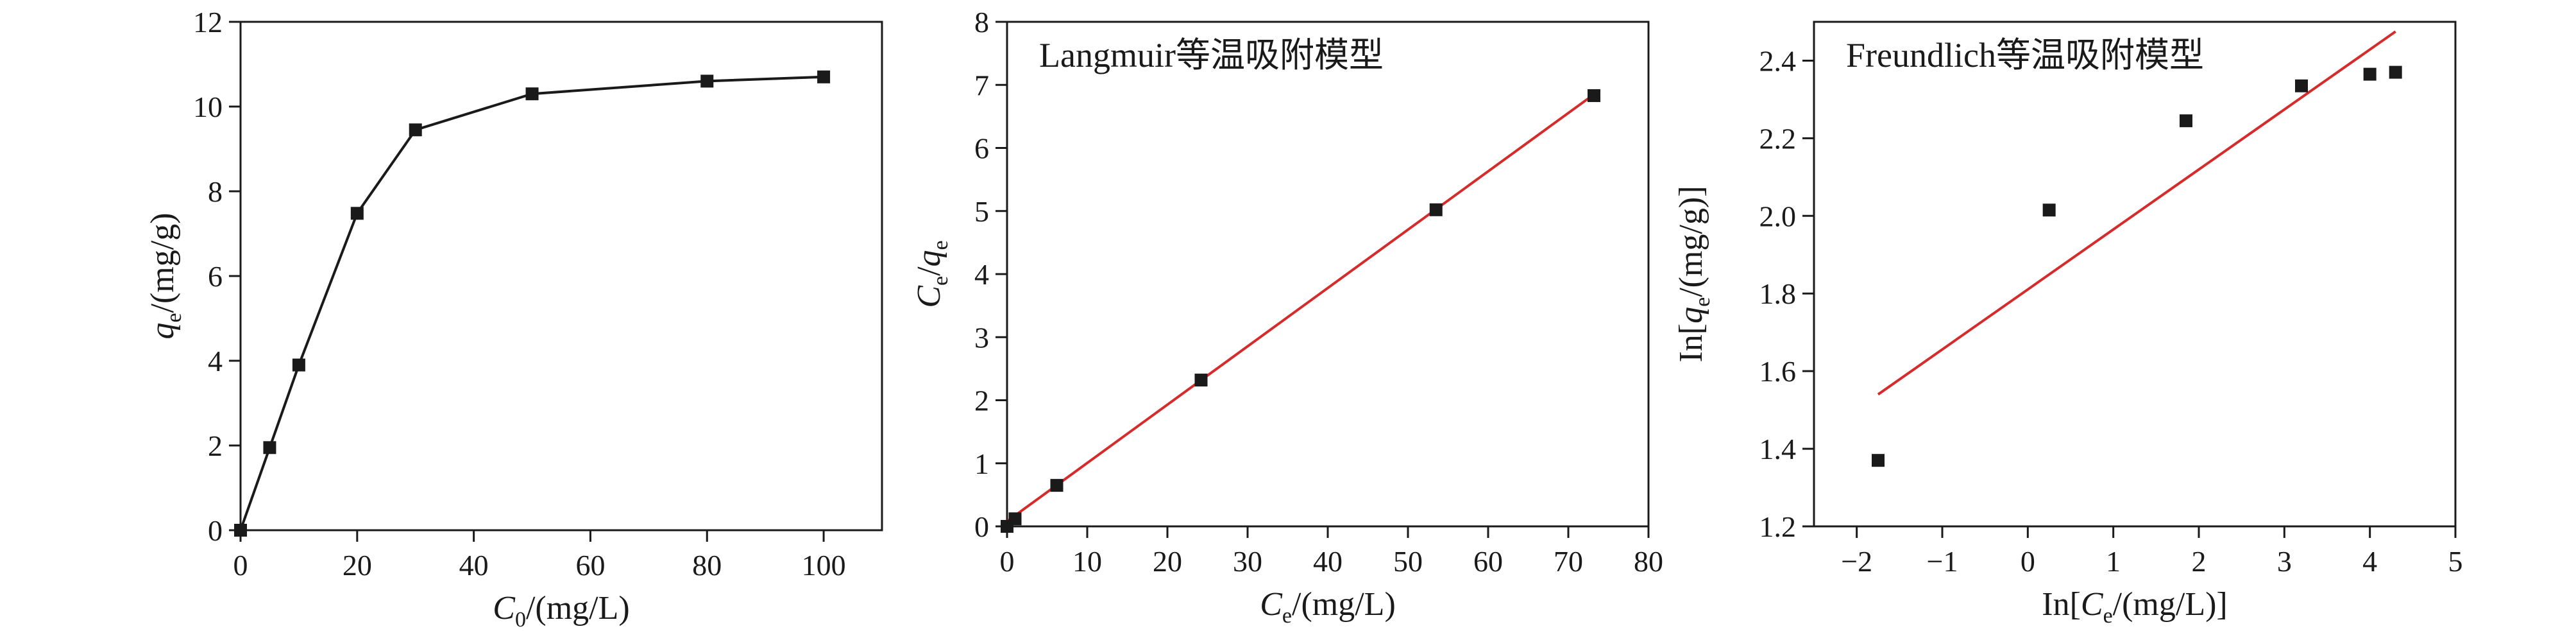 This screenshot has height=631, width=2576. I want to click on y-tick-label: 10, so click(208, 107).